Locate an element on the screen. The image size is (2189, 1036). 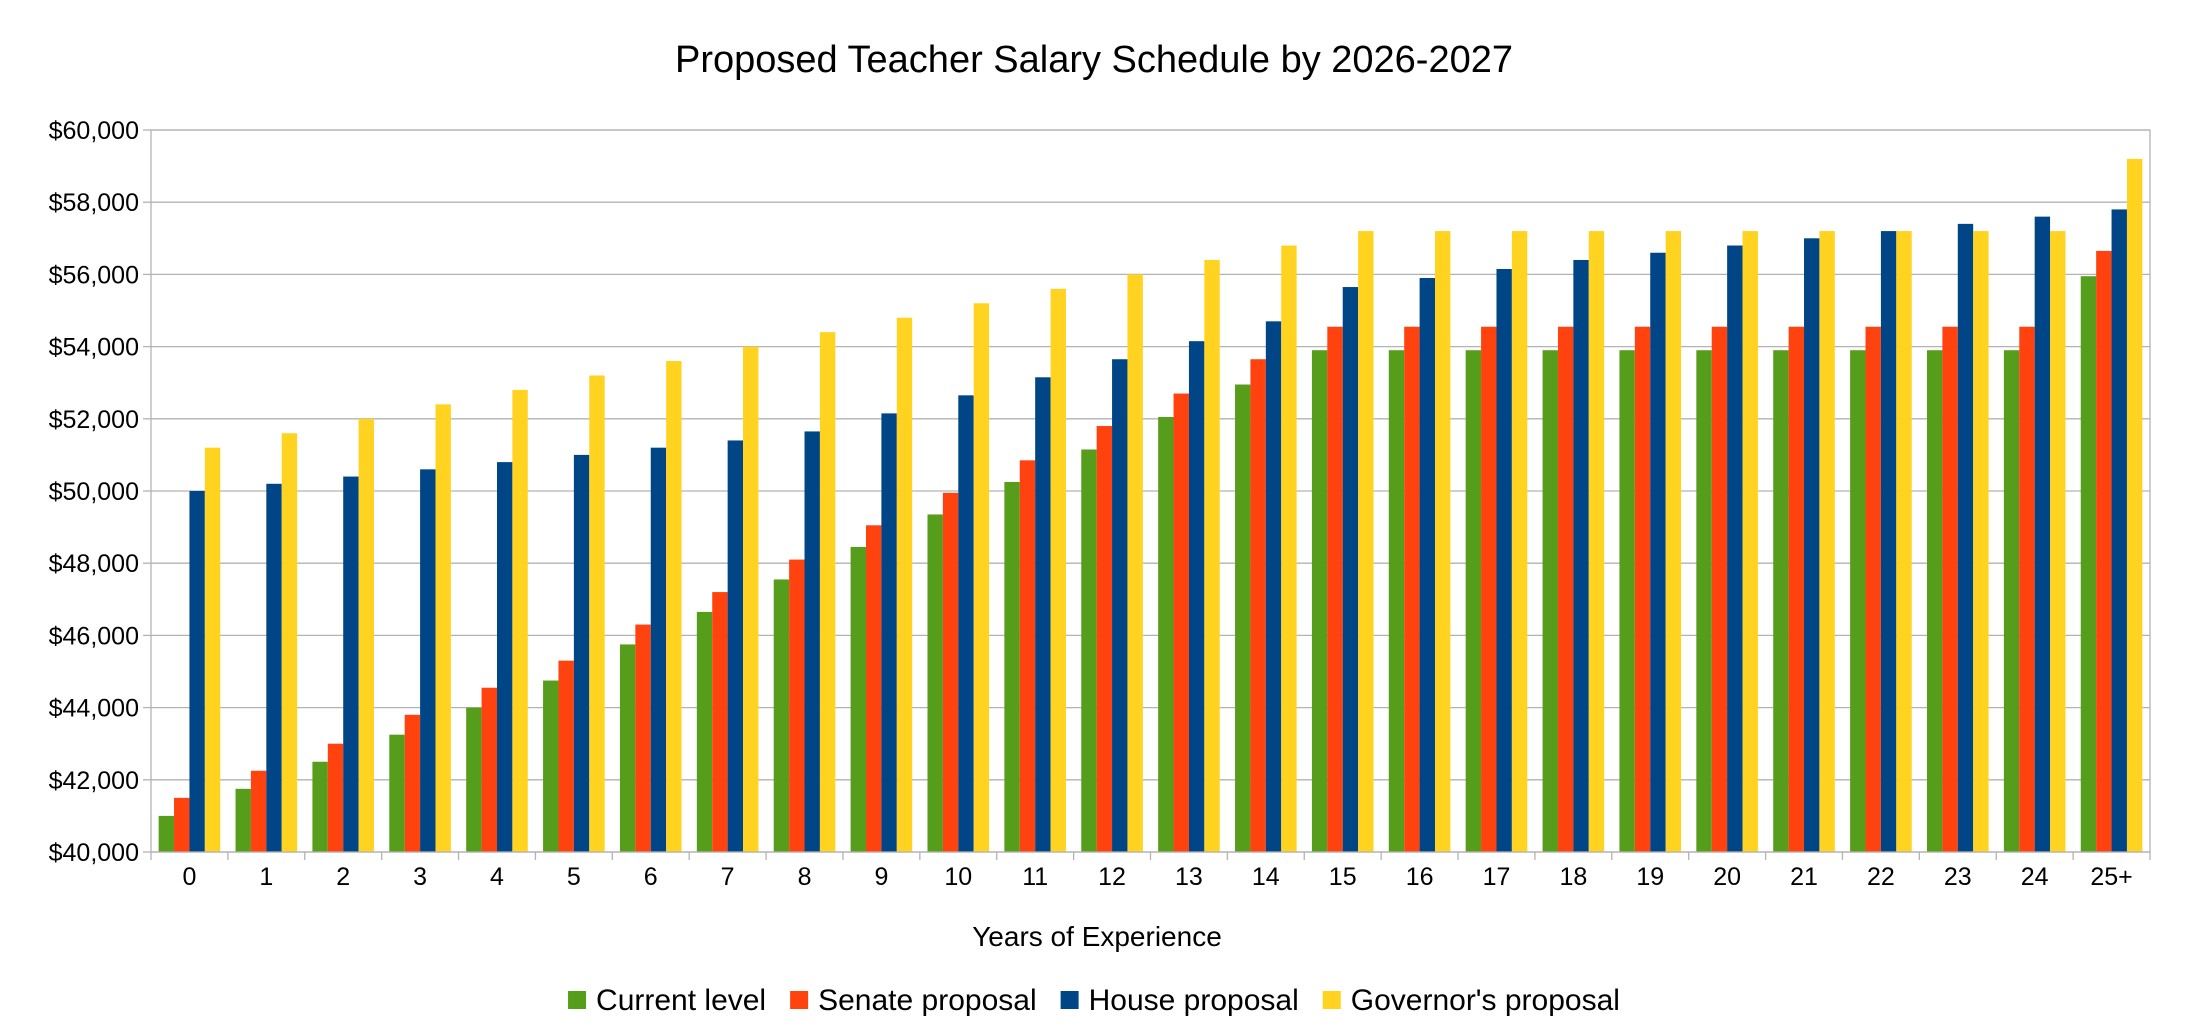
y-tick-label: $52,000 is located at coordinates (94, 420).